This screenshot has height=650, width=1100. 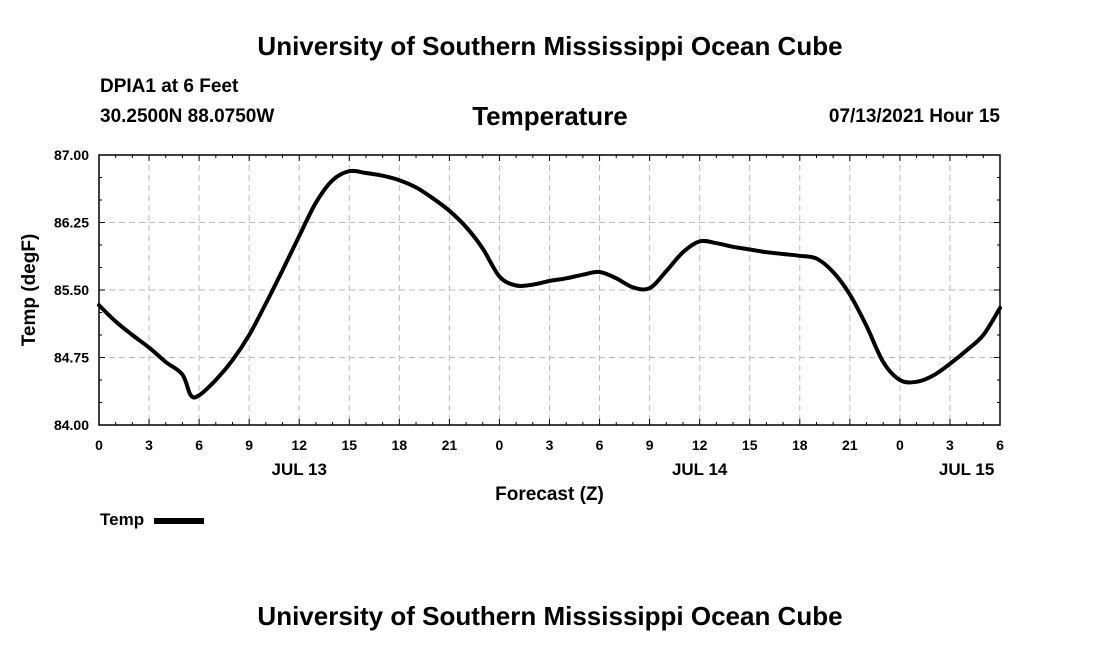 What do you see at coordinates (71, 155) in the screenshot?
I see `y-tick-label: 87.00` at bounding box center [71, 155].